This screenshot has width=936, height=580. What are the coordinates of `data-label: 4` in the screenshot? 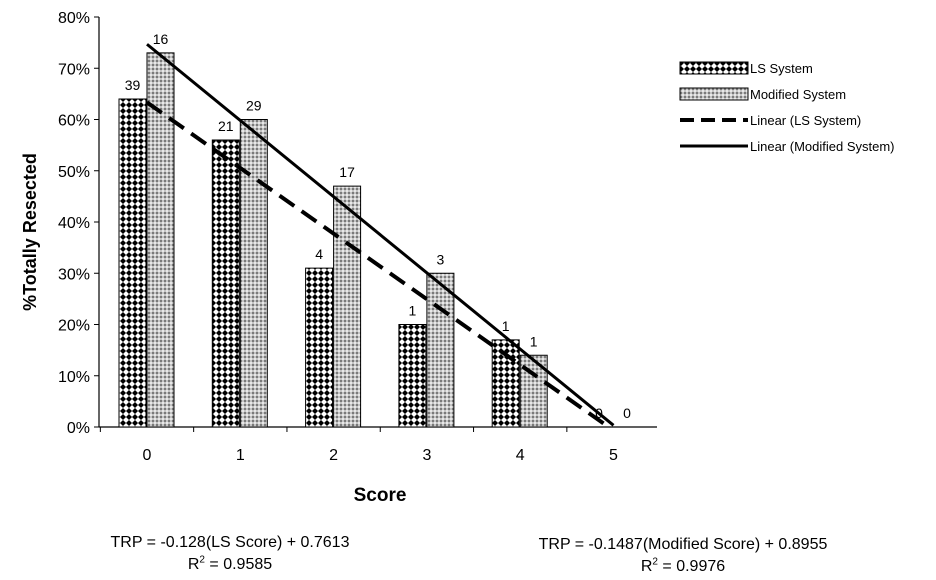 It's located at (319, 254).